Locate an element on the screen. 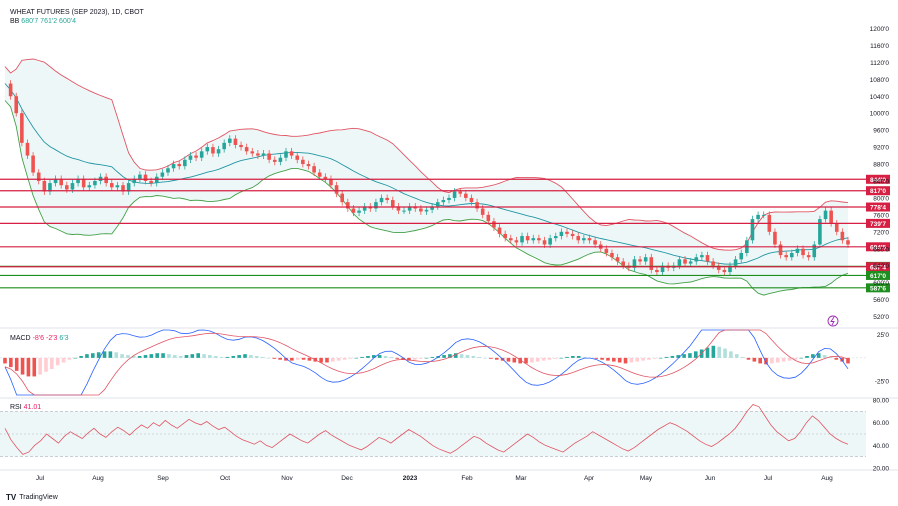  time-axis-tick-label: Oct is located at coordinates (225, 478).